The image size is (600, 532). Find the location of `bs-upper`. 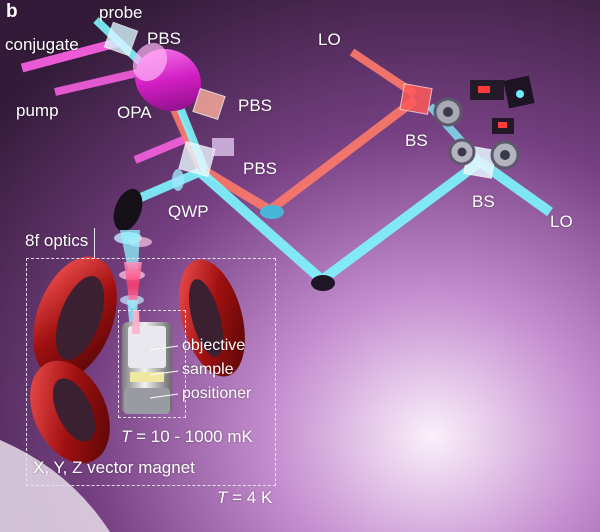

bs-upper is located at coordinates (467, 104).